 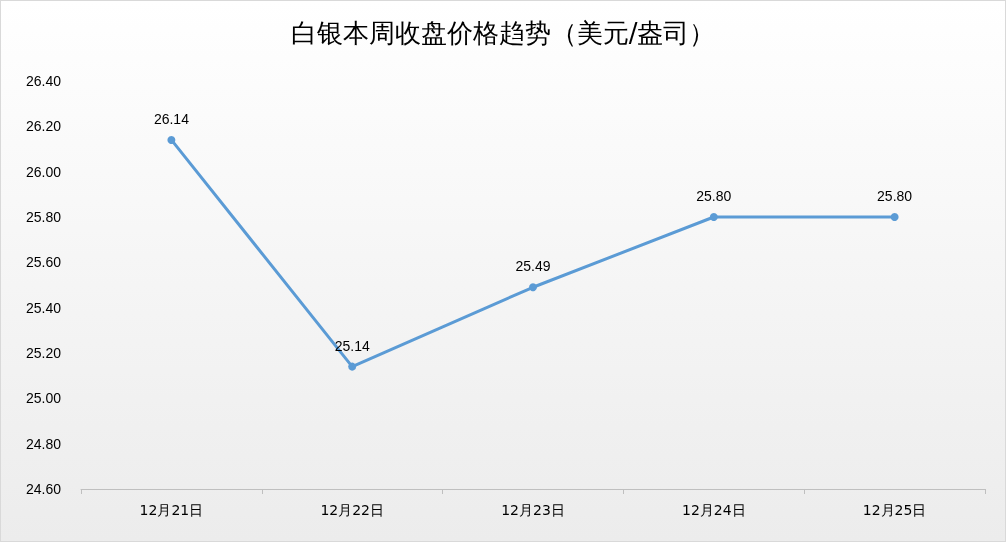 What do you see at coordinates (894, 510) in the screenshot?
I see `x-tick-label: 12月25日` at bounding box center [894, 510].